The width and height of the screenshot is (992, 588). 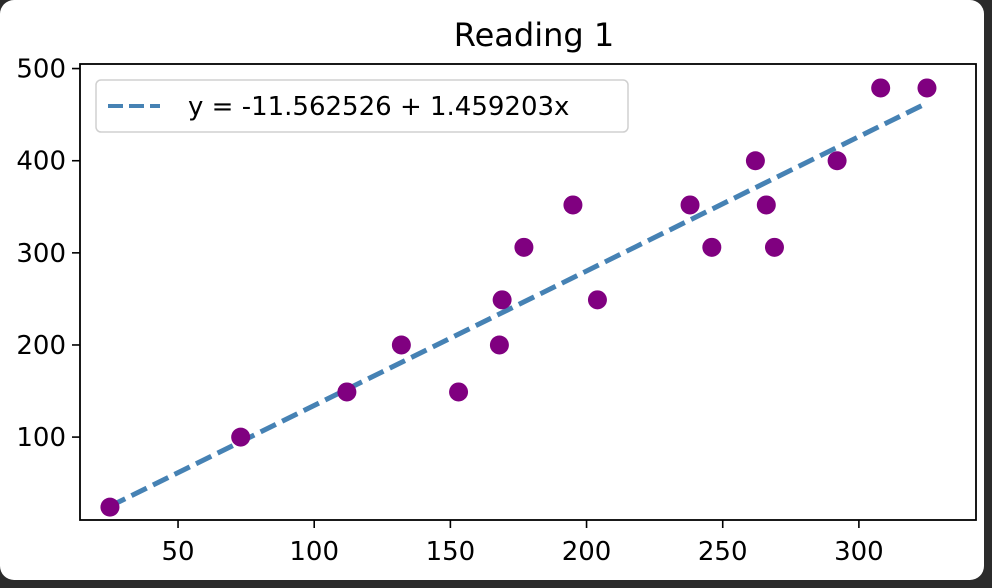 What do you see at coordinates (723, 552) in the screenshot?
I see `x-tick-label: 250` at bounding box center [723, 552].